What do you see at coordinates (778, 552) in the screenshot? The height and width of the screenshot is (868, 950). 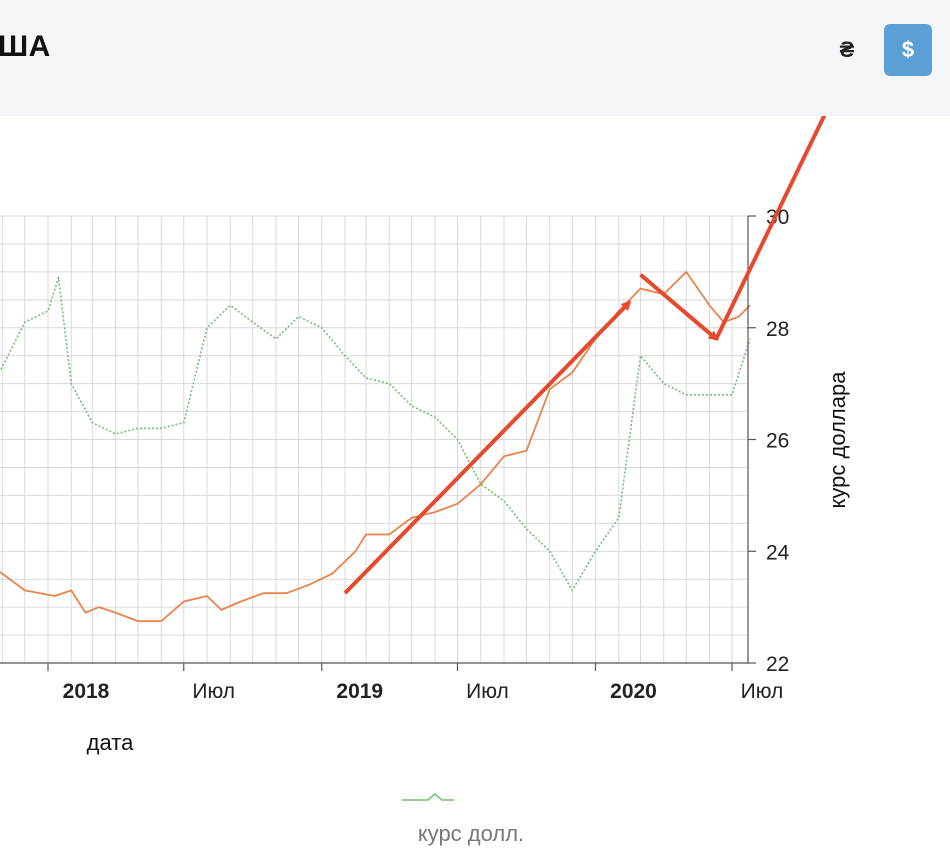 I see `y-tick-label: 24` at bounding box center [778, 552].